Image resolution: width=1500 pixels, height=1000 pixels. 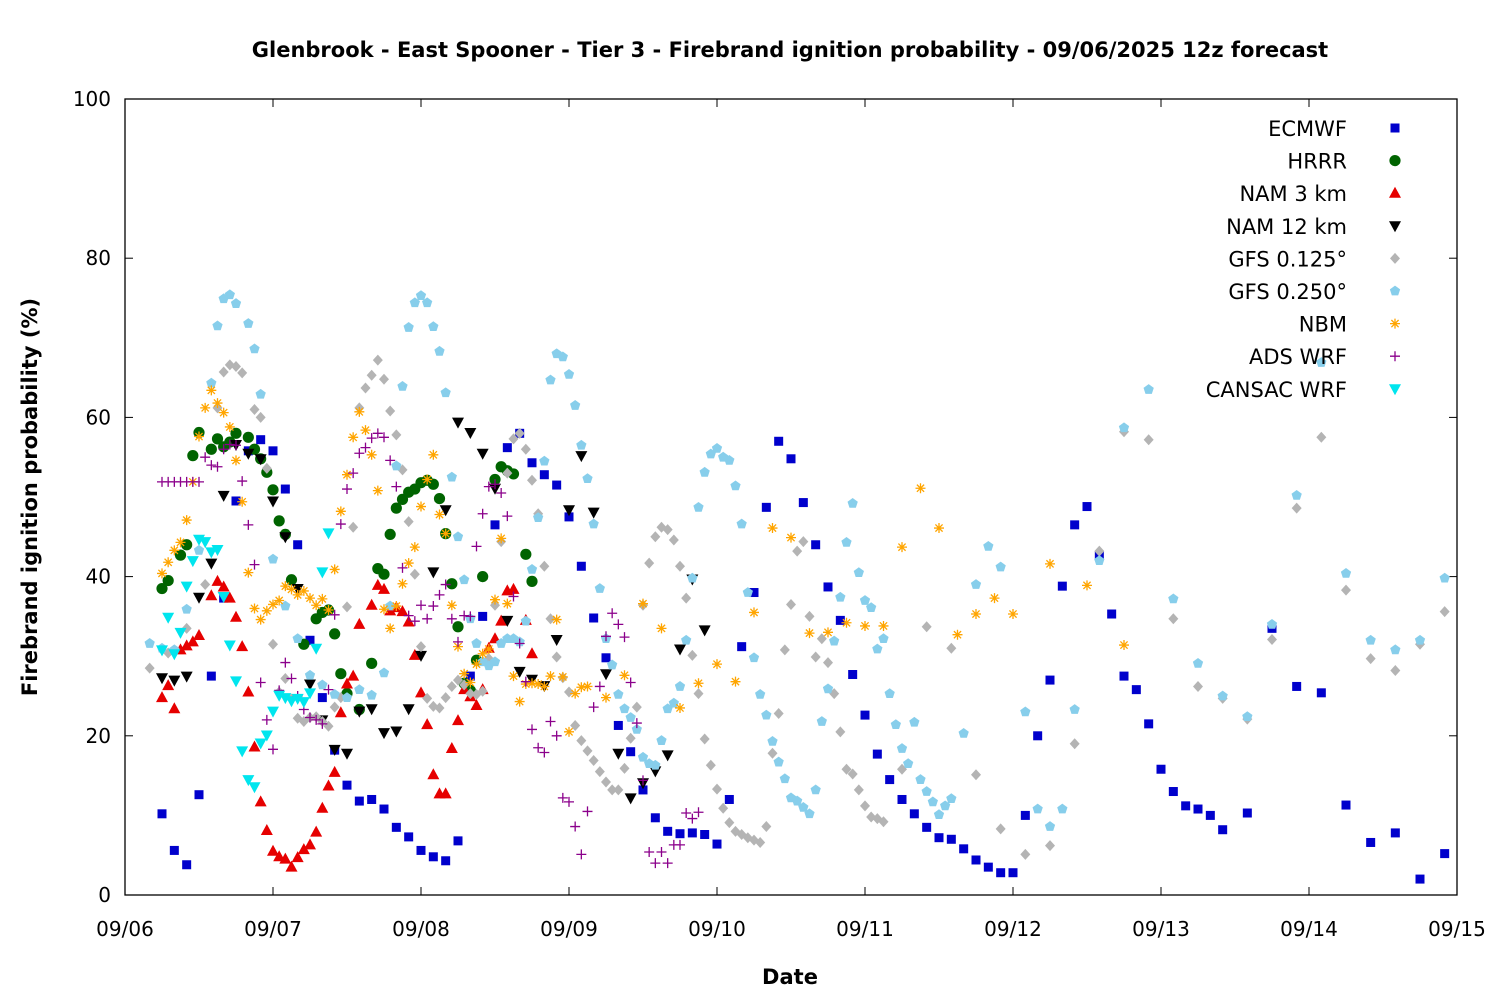 I want to click on x-tick-label: 09/11, so click(x=865, y=929).